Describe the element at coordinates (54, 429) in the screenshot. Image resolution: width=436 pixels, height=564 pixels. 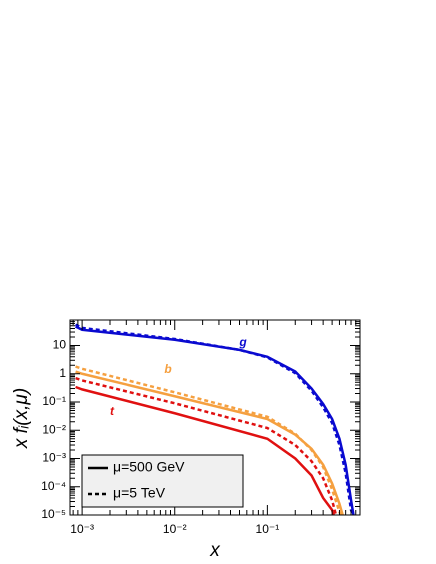
I see `y-tick-label: 10⁻²` at that location.